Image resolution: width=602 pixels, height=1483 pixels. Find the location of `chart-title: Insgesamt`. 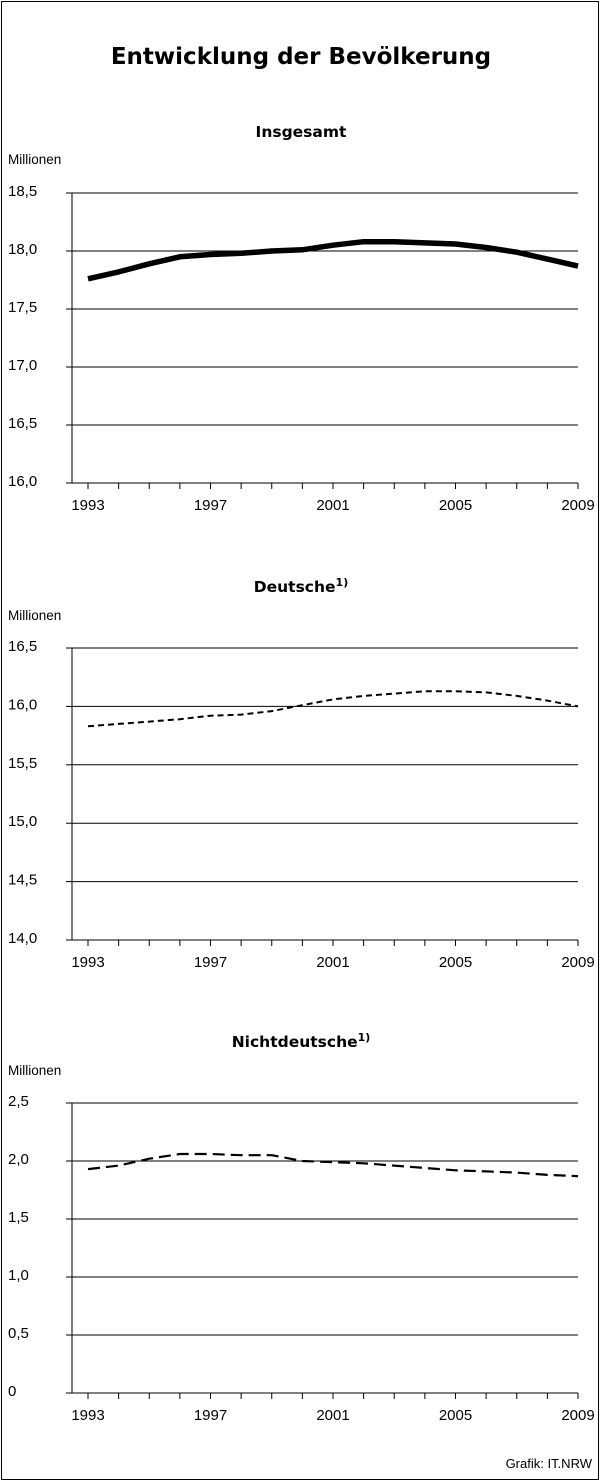

chart-title: Insgesamt is located at coordinates (301, 132).